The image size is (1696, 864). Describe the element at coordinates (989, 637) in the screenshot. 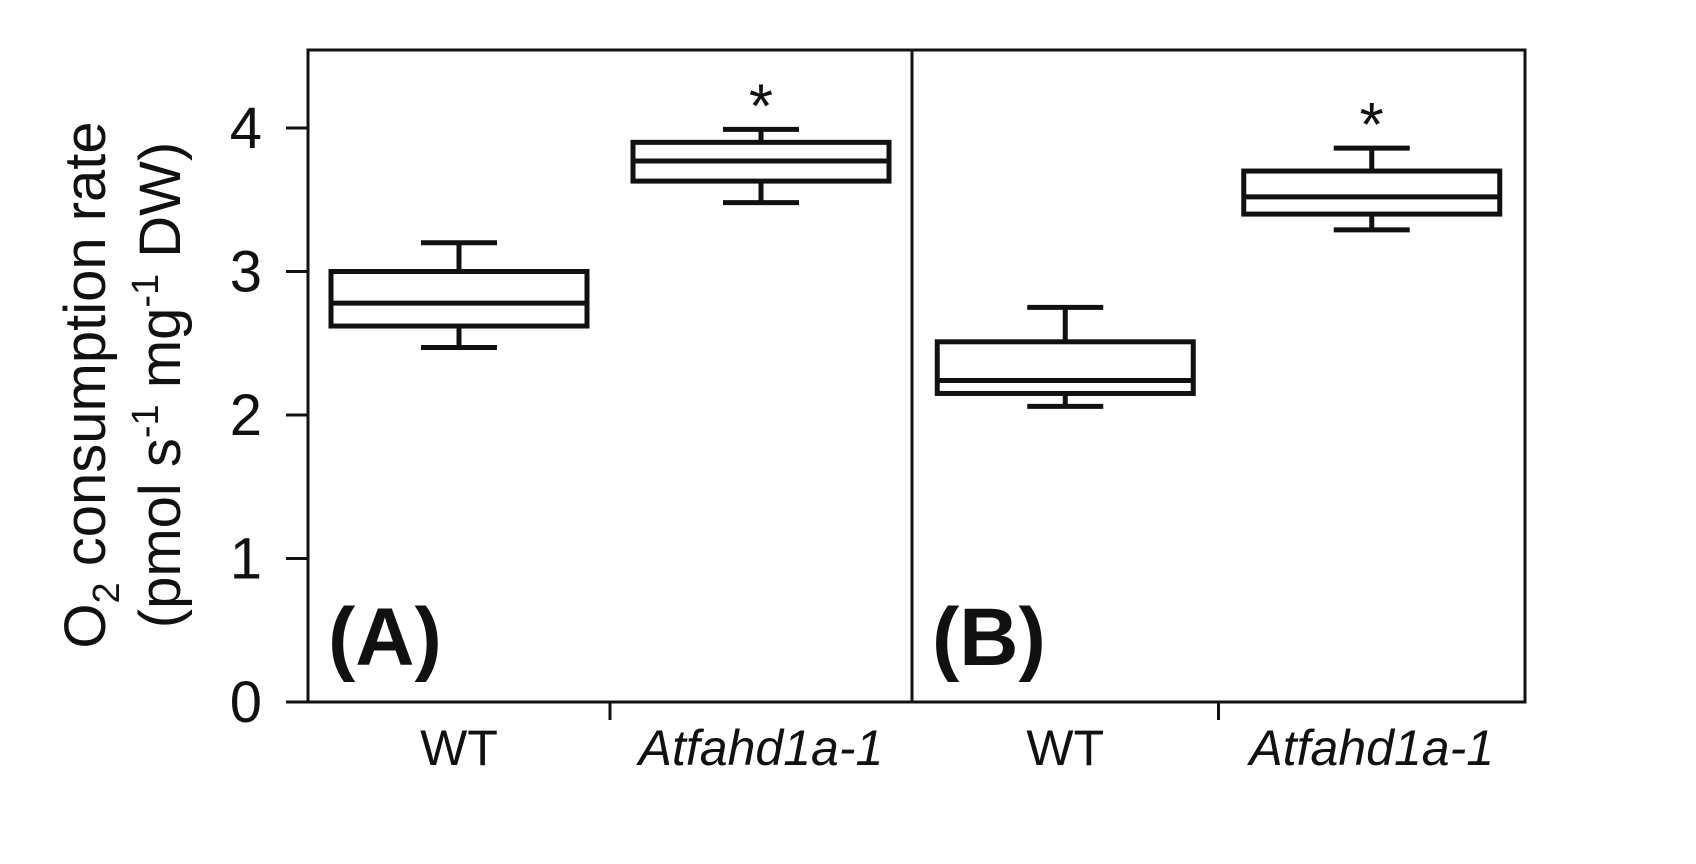

I see `panel-label: (B)` at that location.